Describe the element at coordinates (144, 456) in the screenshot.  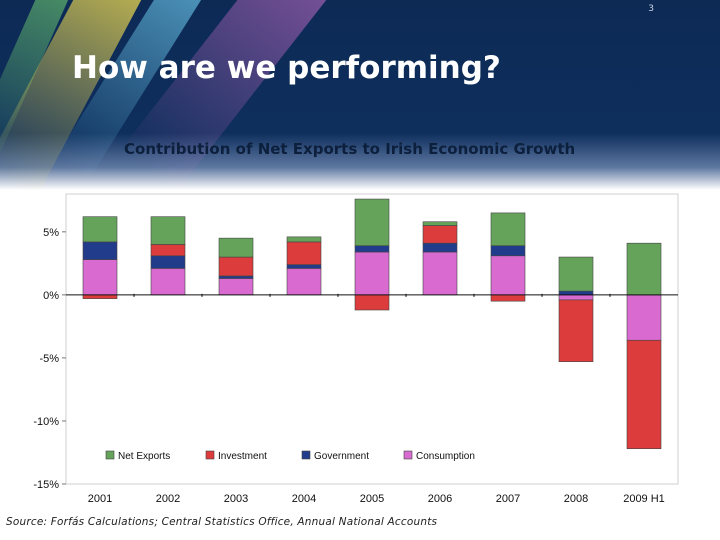
I see `legend-label: Net Exports` at that location.